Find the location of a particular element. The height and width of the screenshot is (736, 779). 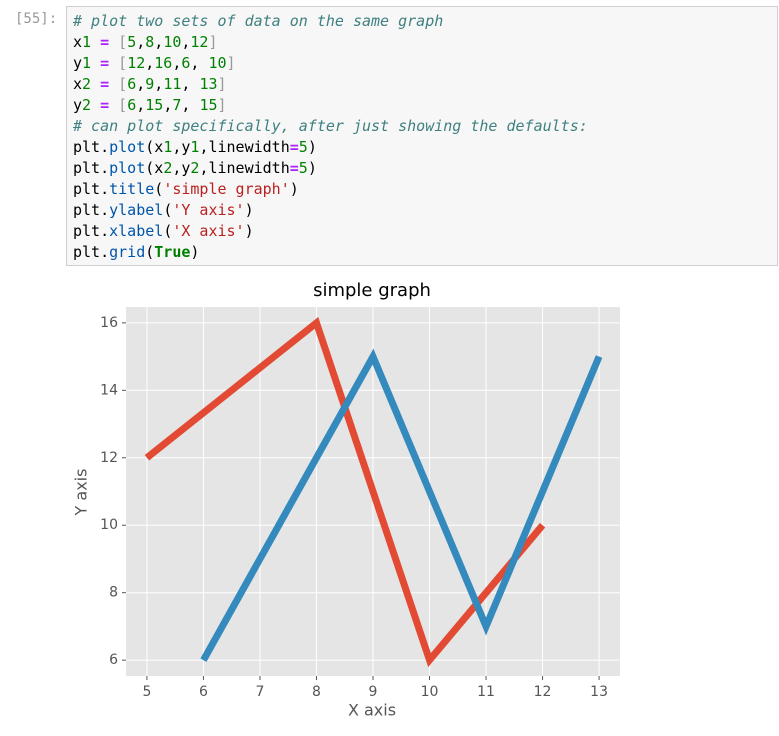

code-token: ,y is located at coordinates (181, 147).